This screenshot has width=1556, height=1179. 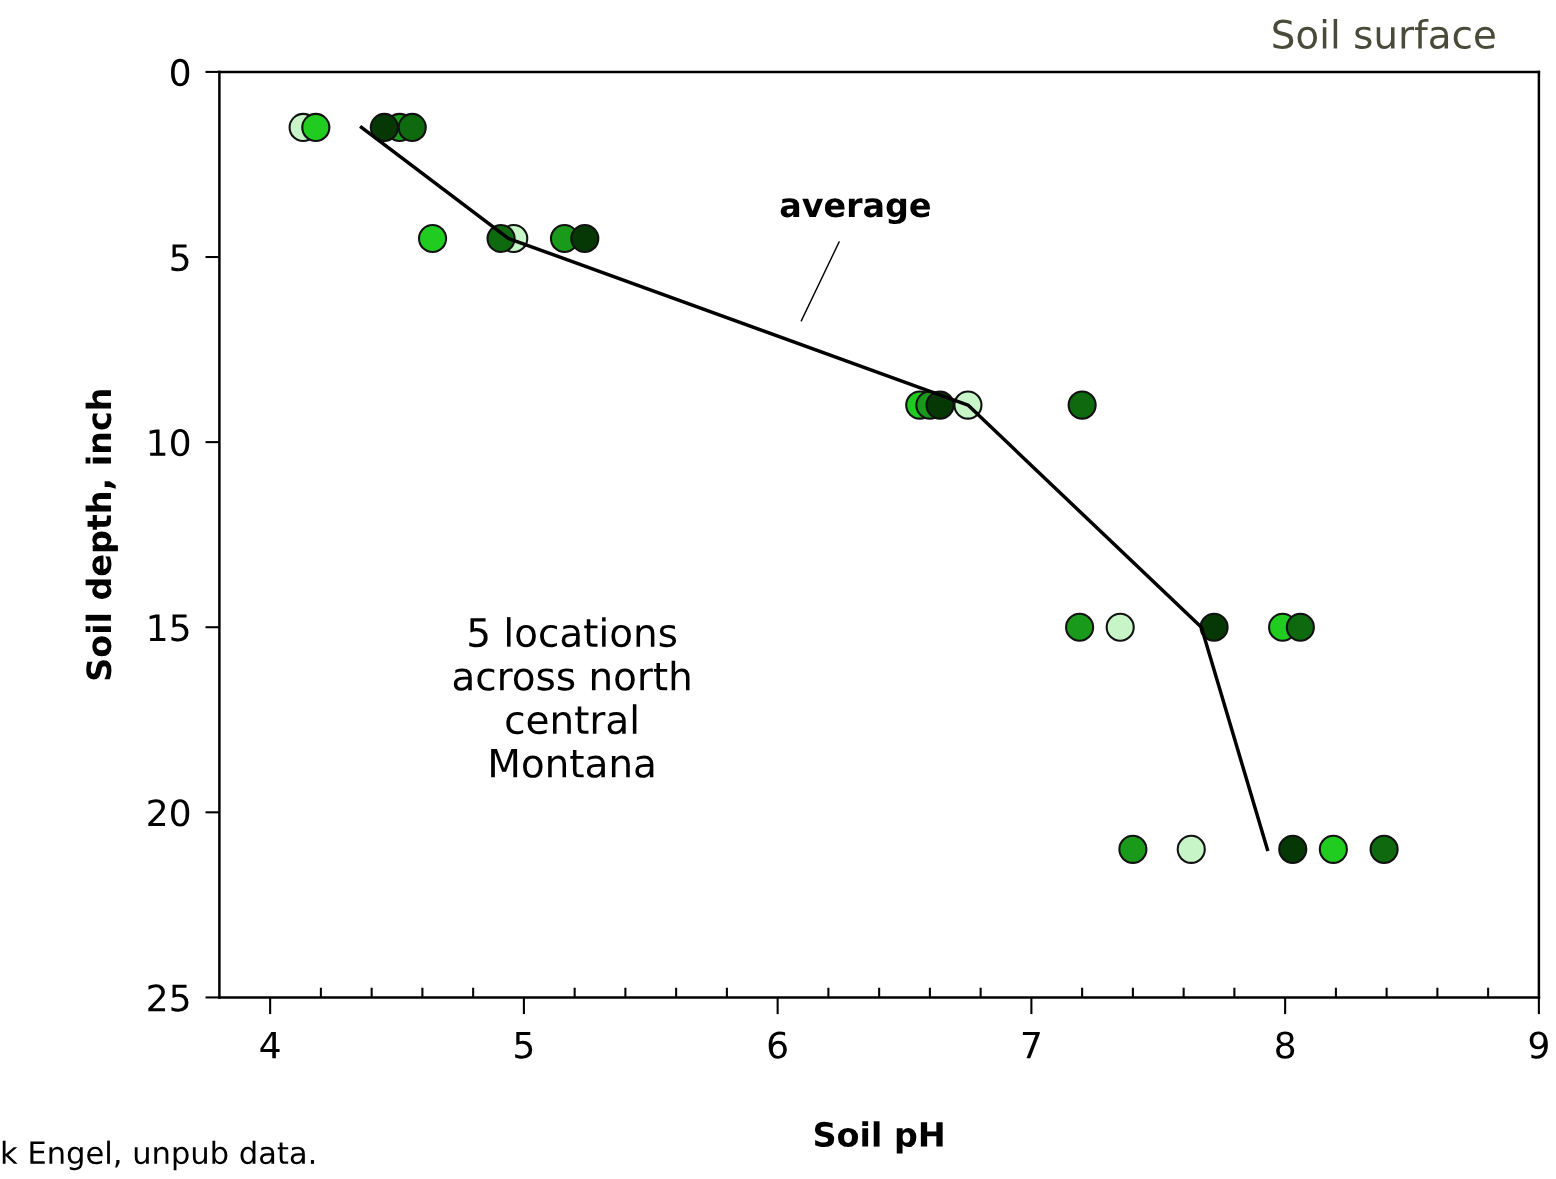 I want to click on y-tick-label: 10, so click(x=169, y=443).